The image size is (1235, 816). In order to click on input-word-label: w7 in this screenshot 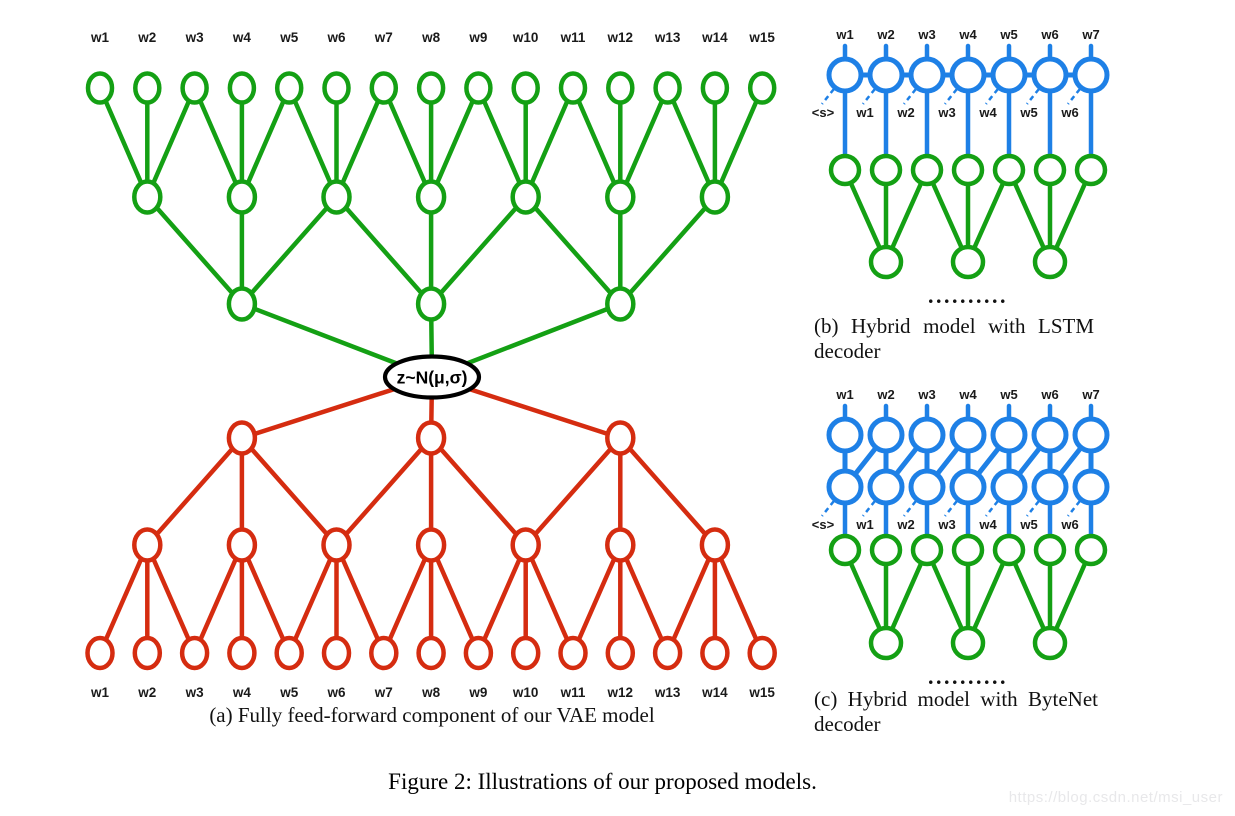, I will do `click(383, 37)`.